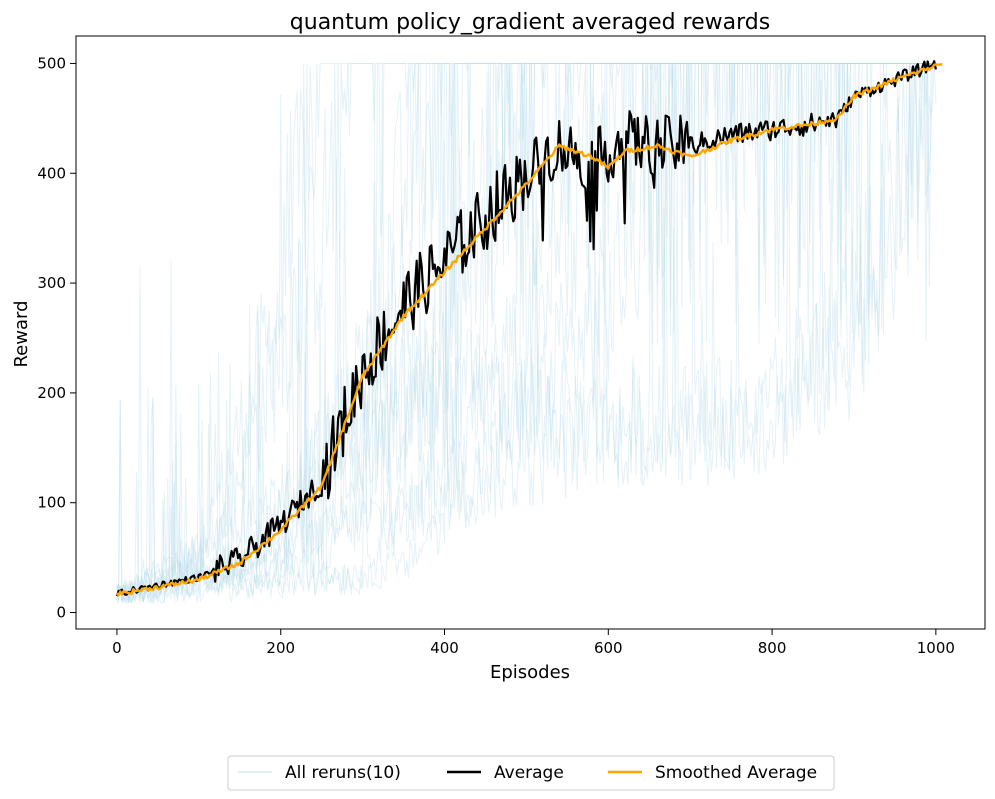 This screenshot has width=995, height=799. Describe the element at coordinates (21, 333) in the screenshot. I see `y-axis-label: Reward` at that location.